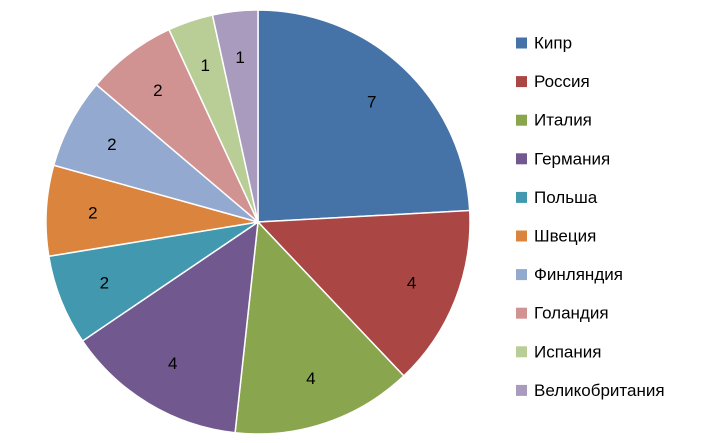 This screenshot has height=443, width=701. I want to click on legend-label-7: Финляндия, so click(578, 274).